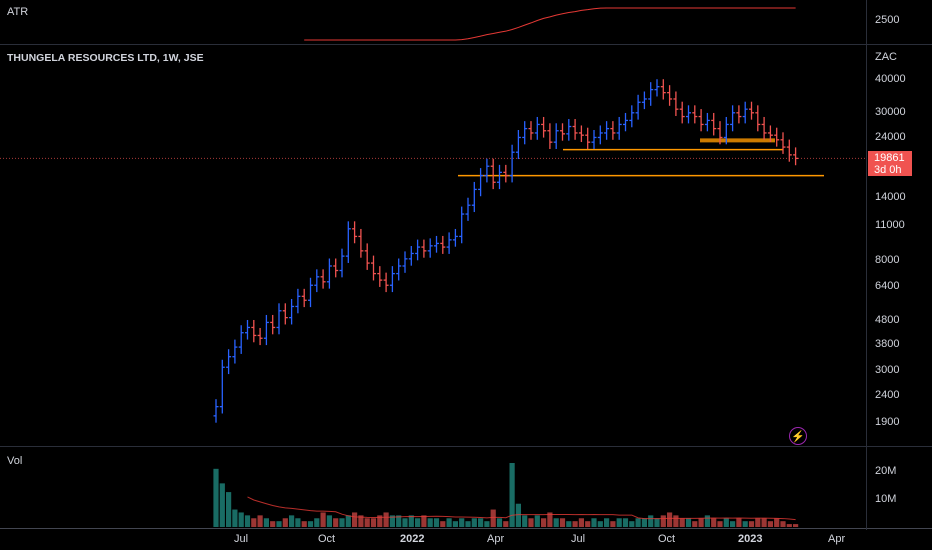  I want to click on symbol-title: THUNGELA RESOURCES LTD, 1W, JSE, so click(105, 58).